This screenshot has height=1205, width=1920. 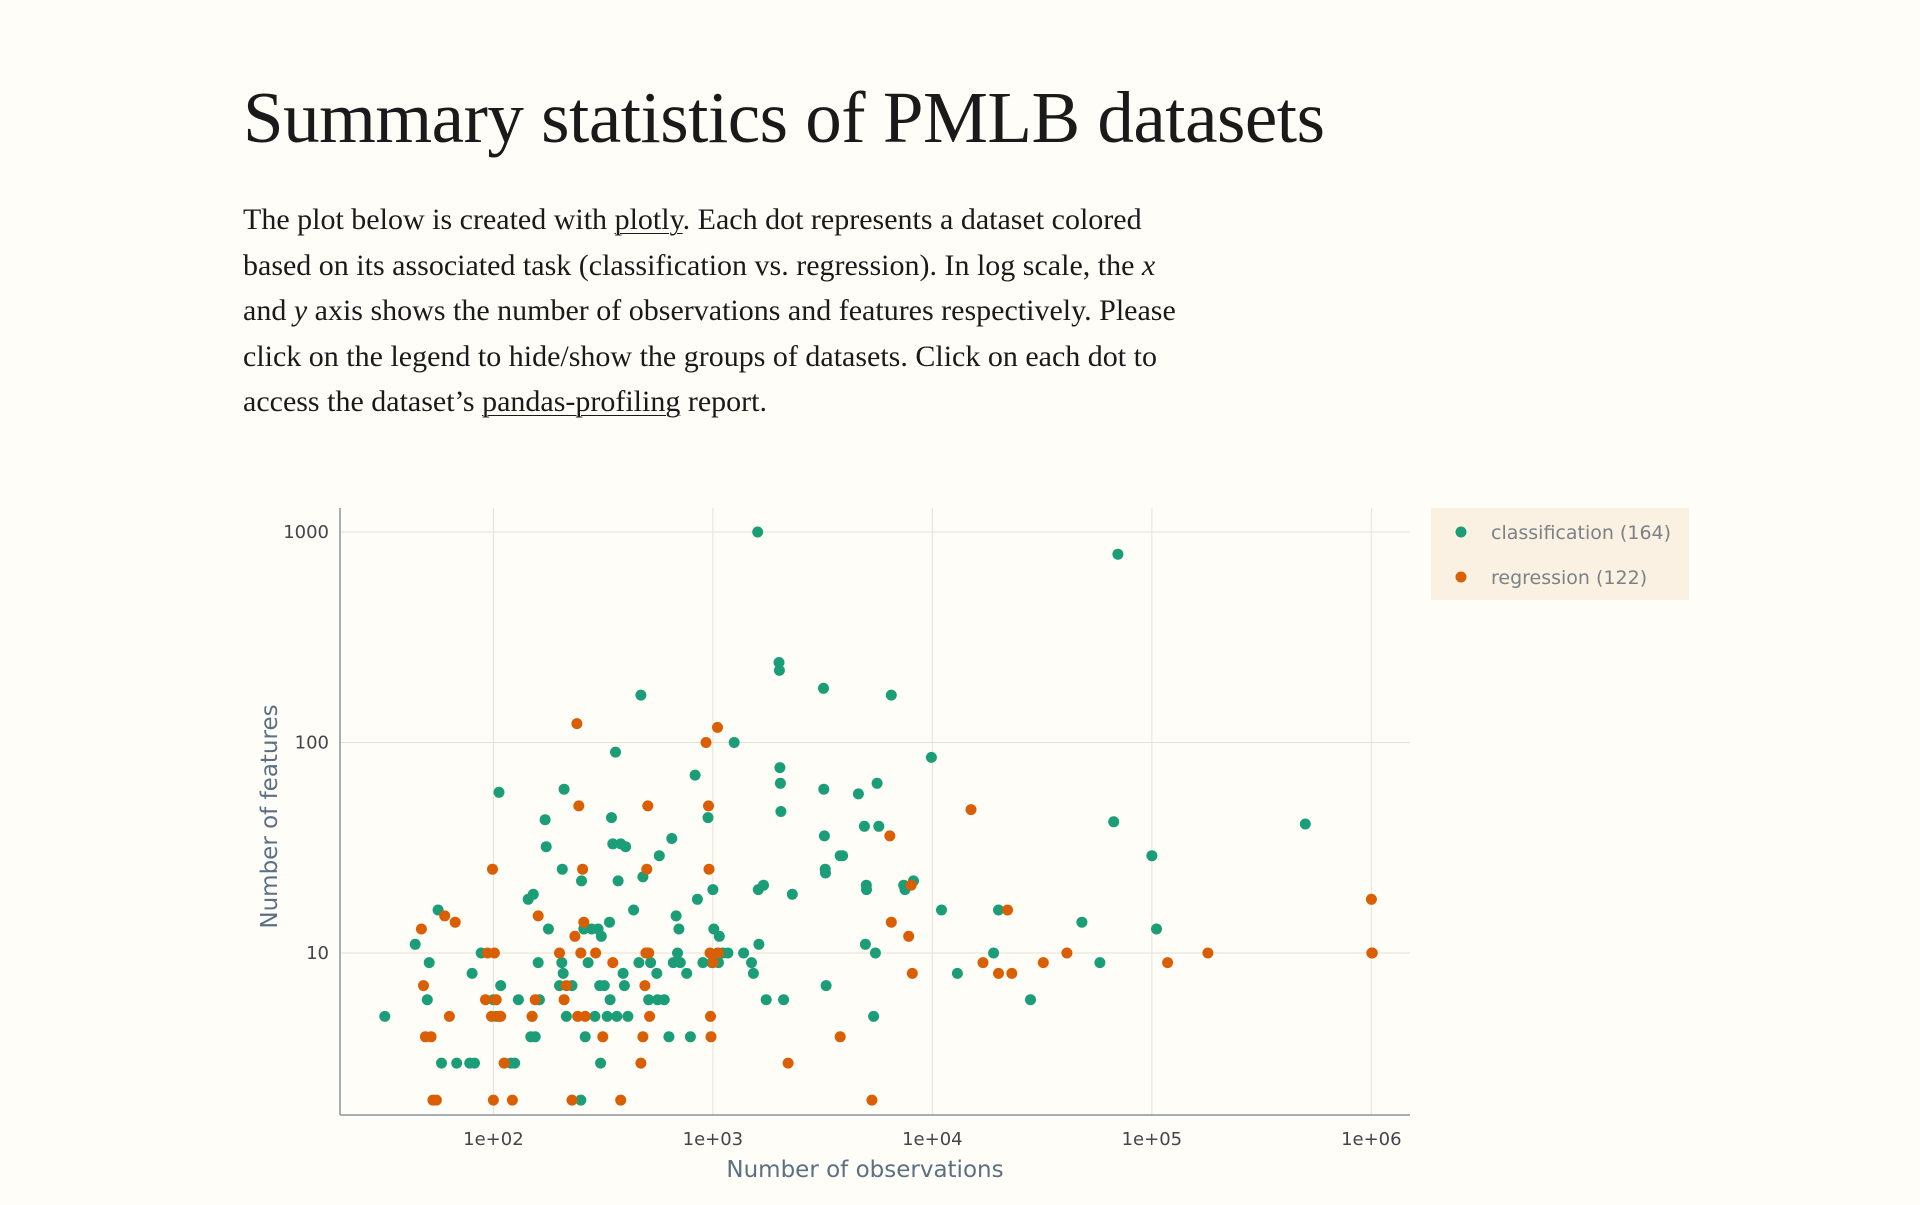 I want to click on legend: classification (164) regression (122), so click(x=1560, y=554).